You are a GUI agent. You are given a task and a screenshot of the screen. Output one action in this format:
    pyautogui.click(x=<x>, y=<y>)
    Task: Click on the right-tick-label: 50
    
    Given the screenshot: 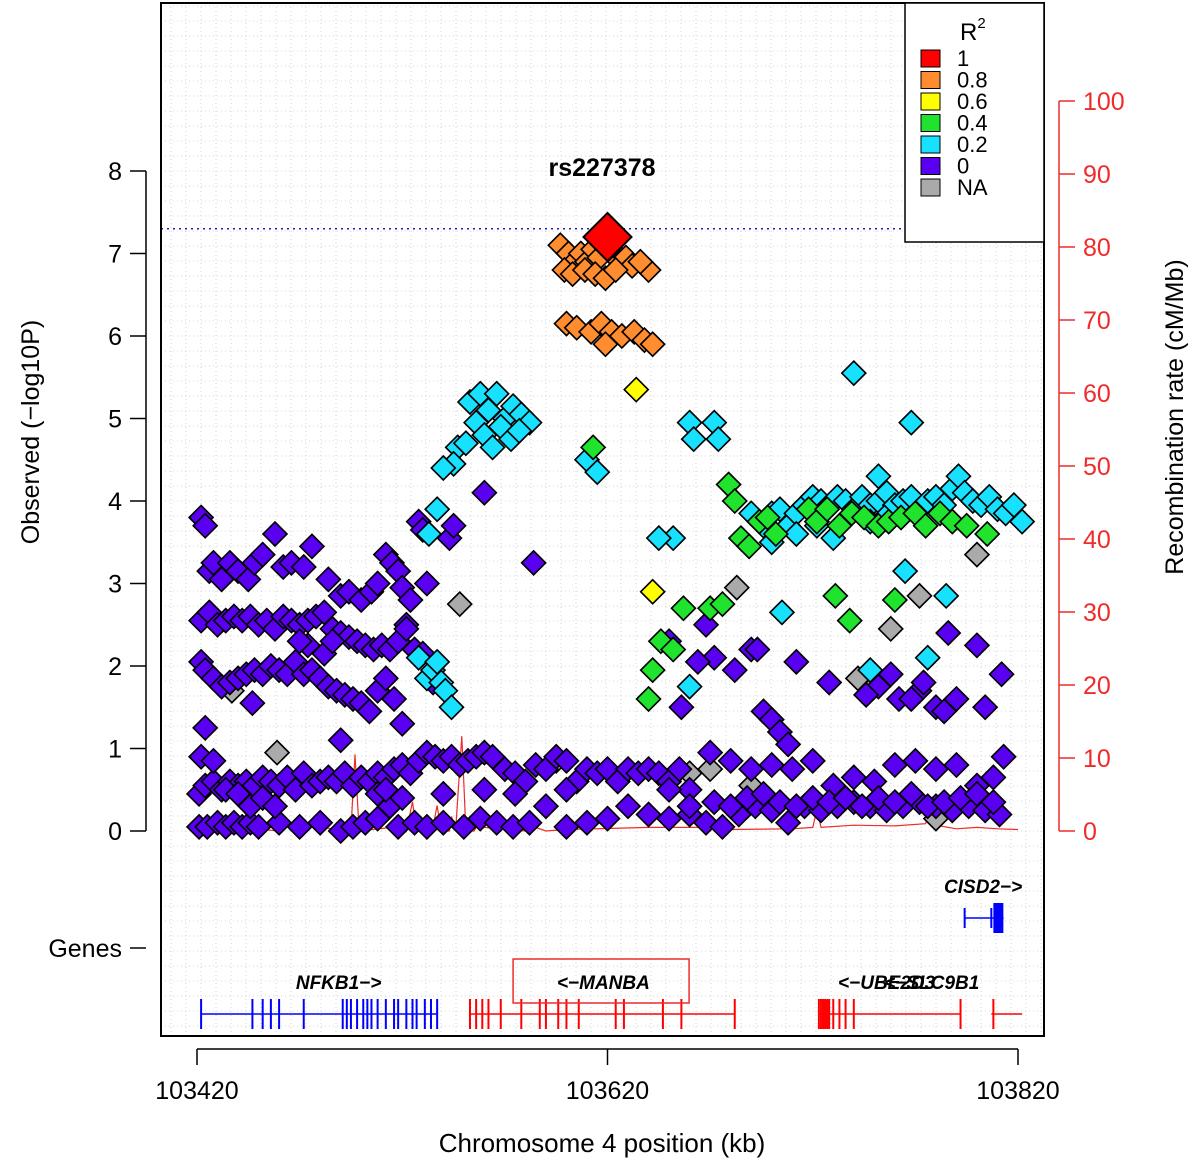 What is the action you would take?
    pyautogui.click(x=1097, y=467)
    